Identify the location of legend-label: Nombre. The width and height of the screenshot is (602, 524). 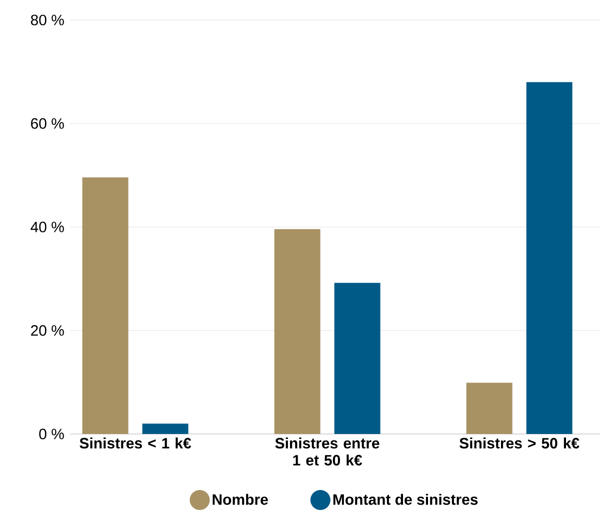
(240, 499).